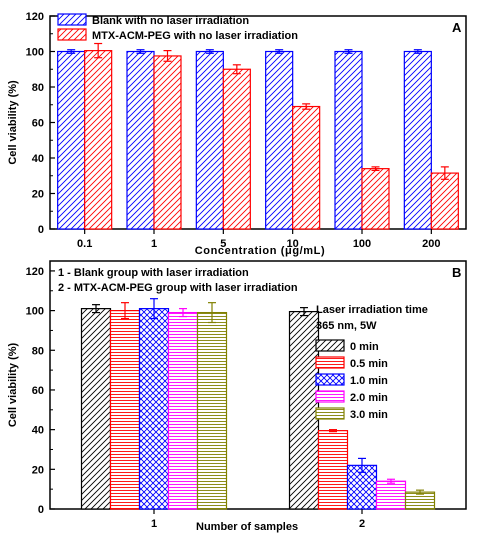 This screenshot has height=550, width=480. What do you see at coordinates (369, 415) in the screenshot?
I see `legend-label: 3.0 min` at bounding box center [369, 415].